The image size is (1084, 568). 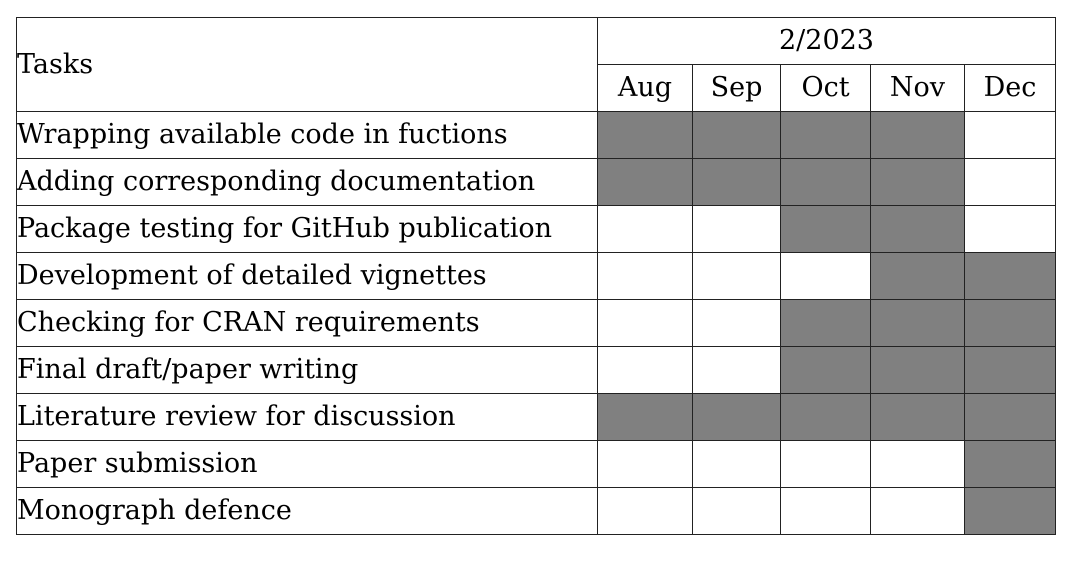 I want to click on task-name: Package testing for GitHub publication, so click(x=307, y=229).